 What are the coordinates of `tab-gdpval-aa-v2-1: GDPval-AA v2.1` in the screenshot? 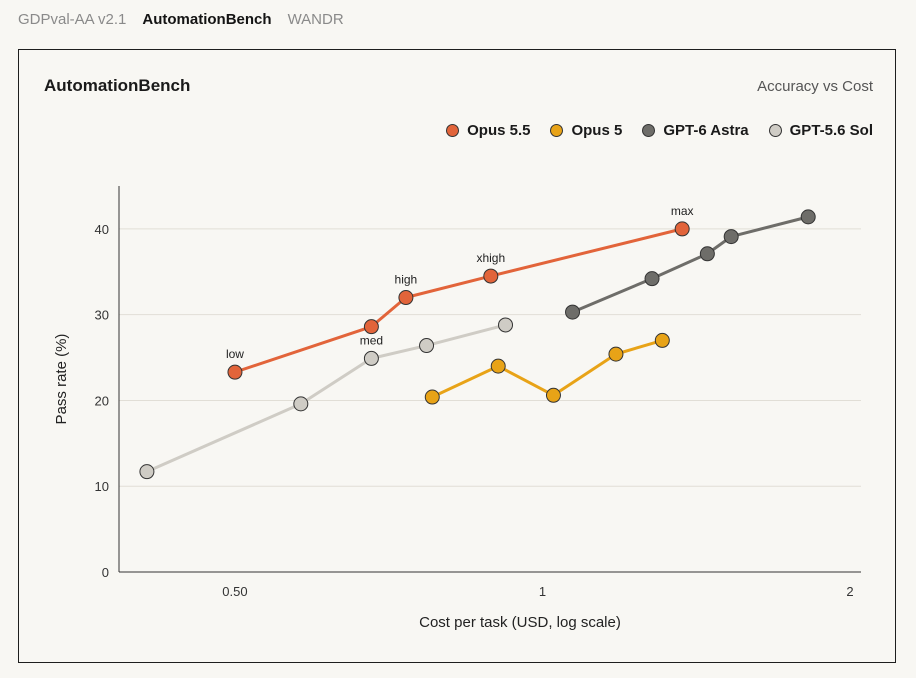 It's located at (72, 19).